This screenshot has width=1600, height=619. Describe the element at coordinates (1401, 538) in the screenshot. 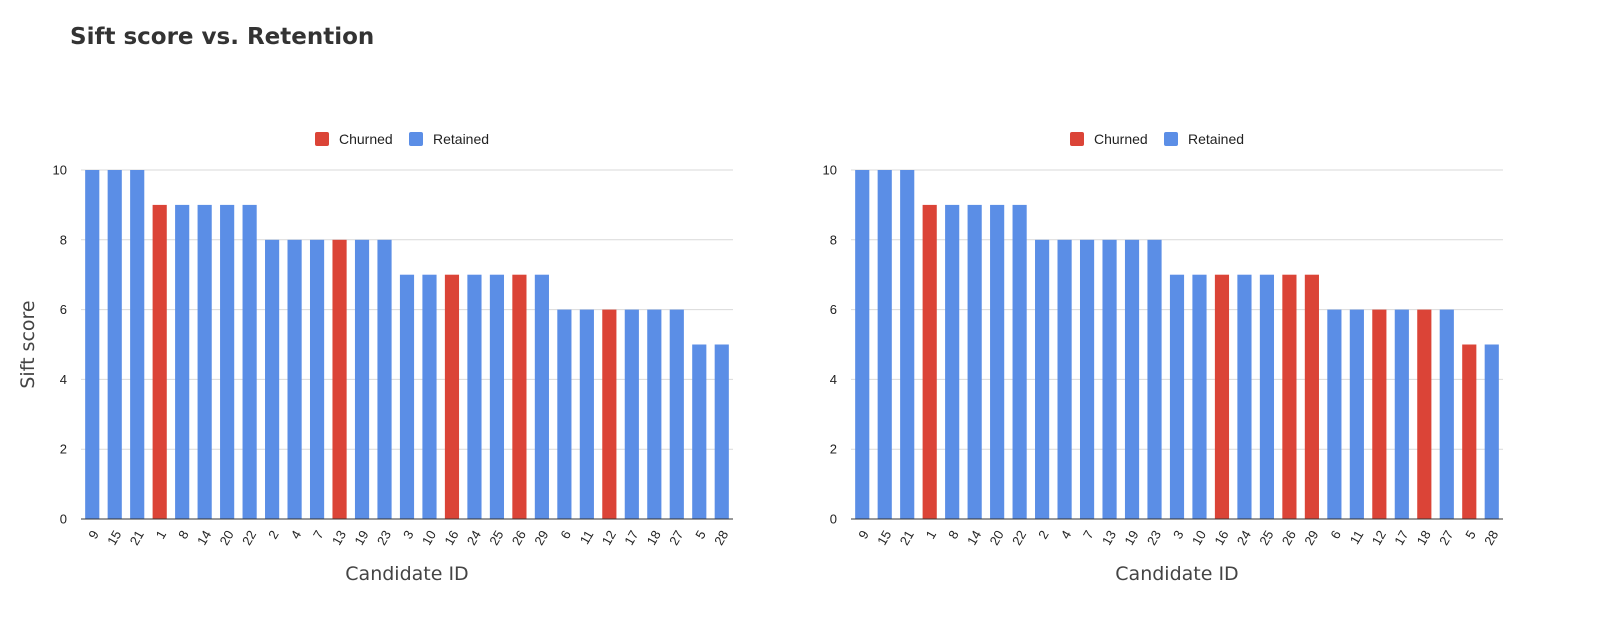

I see `x-tick-label: 17` at that location.